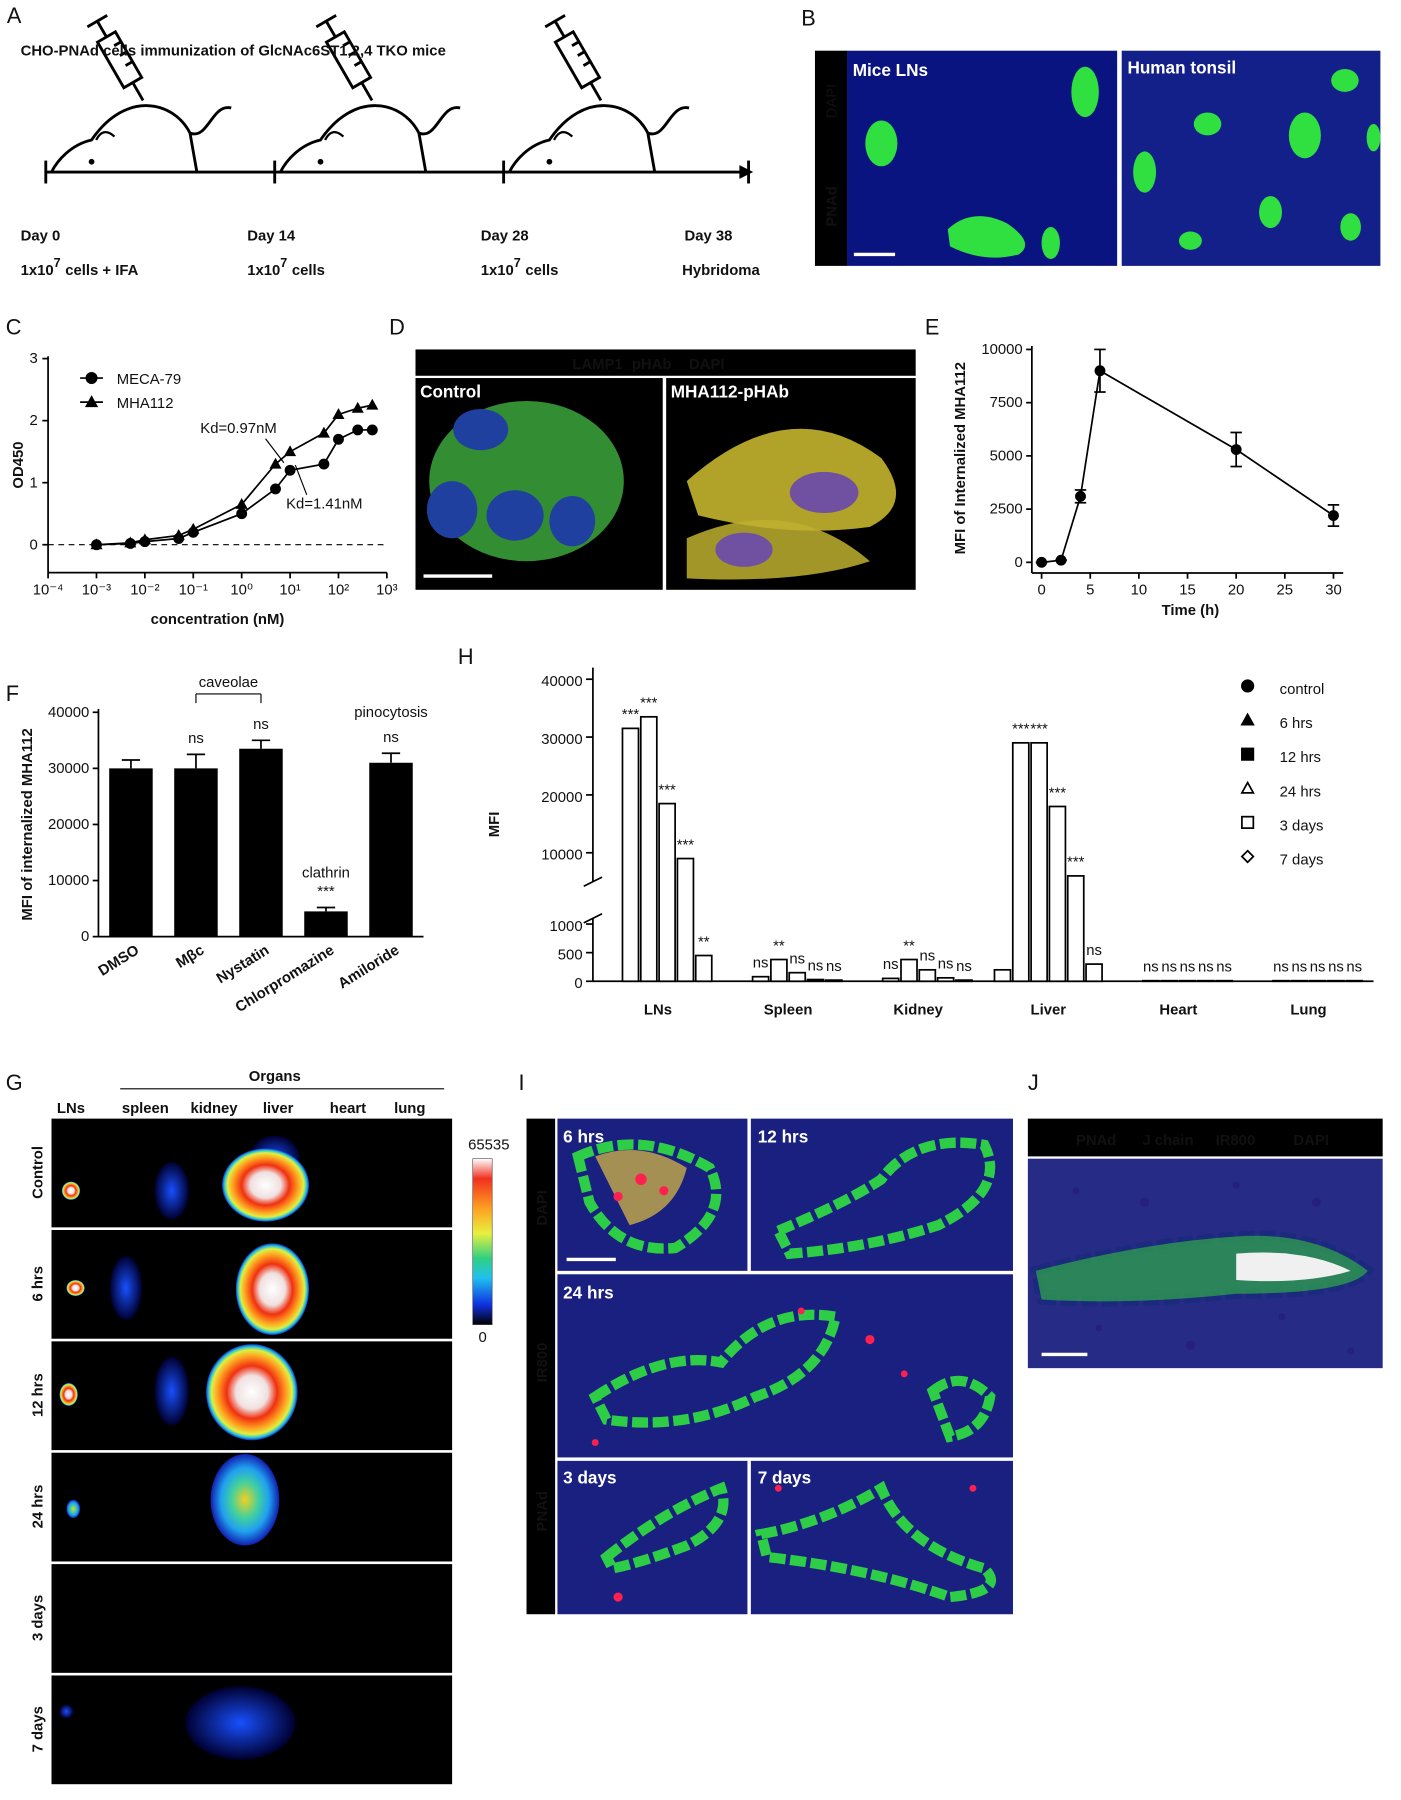  I want to click on x-tick-label: LNs, so click(658, 1010).